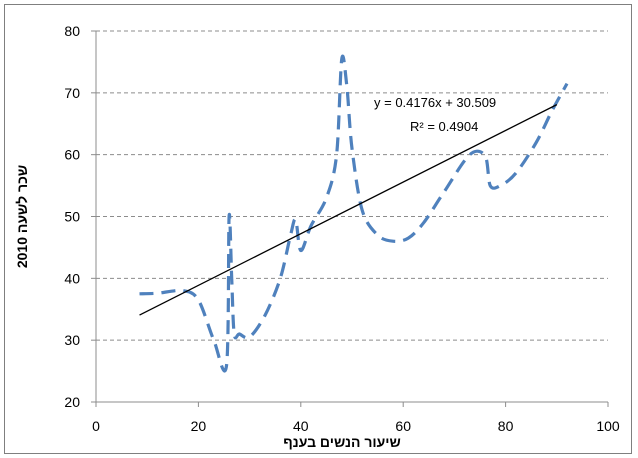 The width and height of the screenshot is (638, 458). What do you see at coordinates (301, 426) in the screenshot?
I see `x-tick-label: 40` at bounding box center [301, 426].